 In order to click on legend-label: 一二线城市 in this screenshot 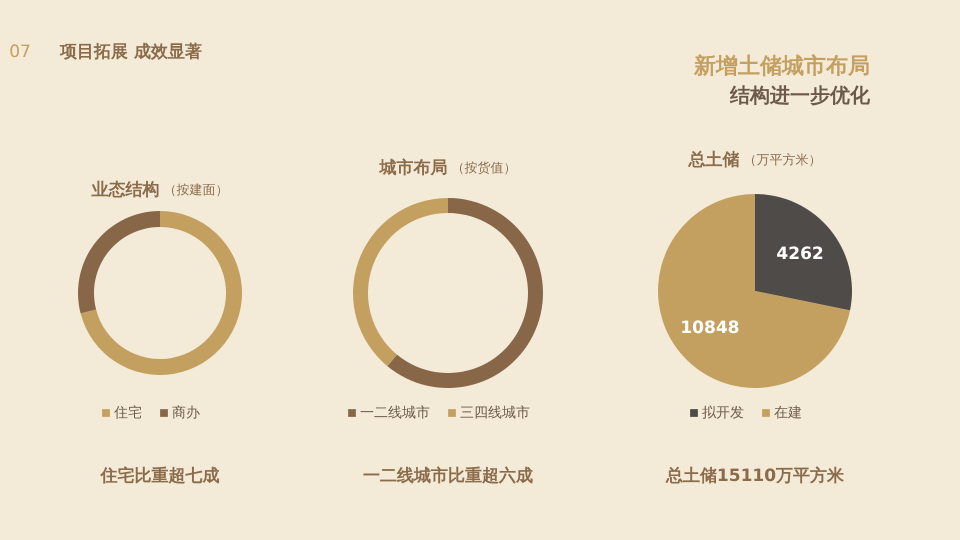, I will do `click(395, 413)`.